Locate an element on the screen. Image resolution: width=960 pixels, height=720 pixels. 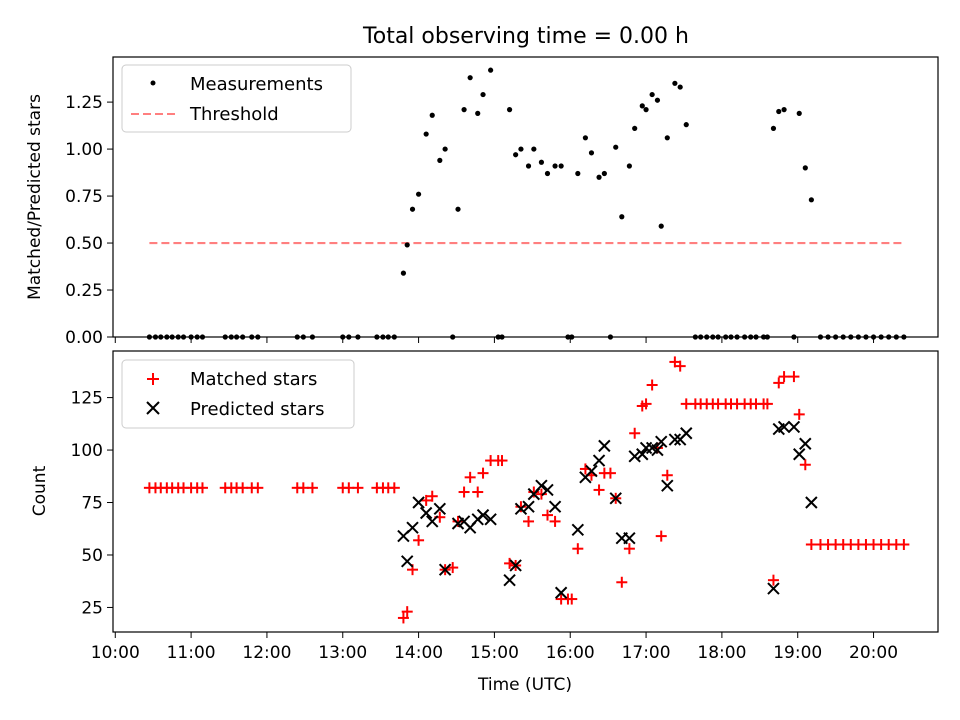
legend-measurements-dot is located at coordinates (153, 83).